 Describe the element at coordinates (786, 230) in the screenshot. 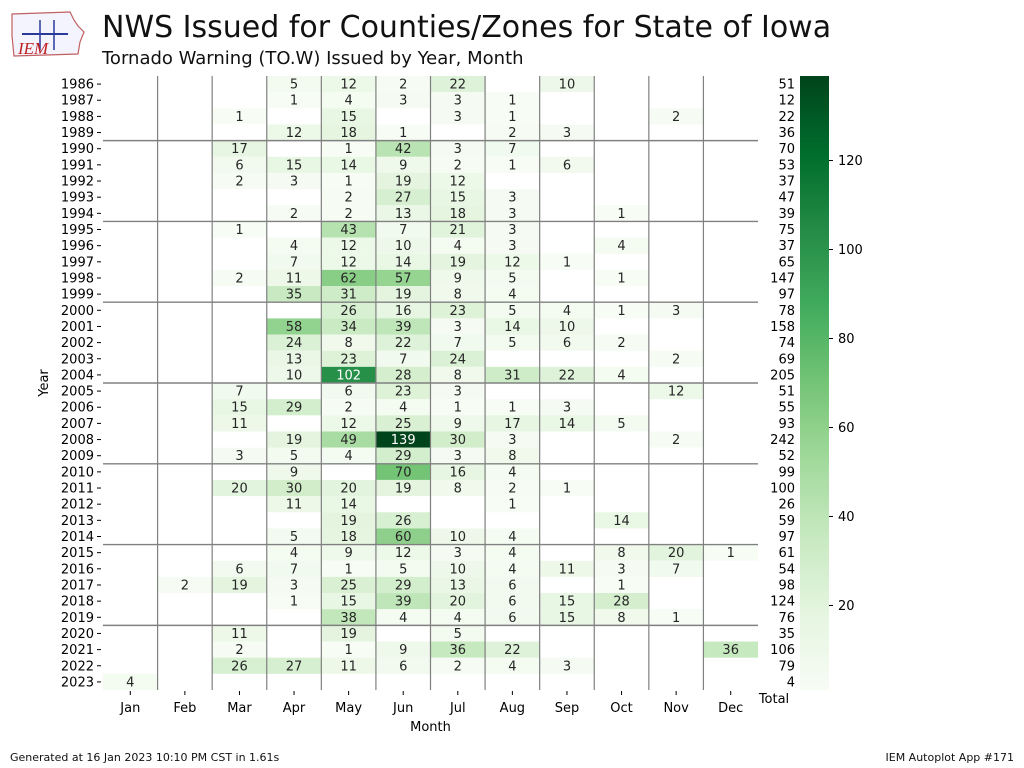

I see `year-total-value: 75` at that location.